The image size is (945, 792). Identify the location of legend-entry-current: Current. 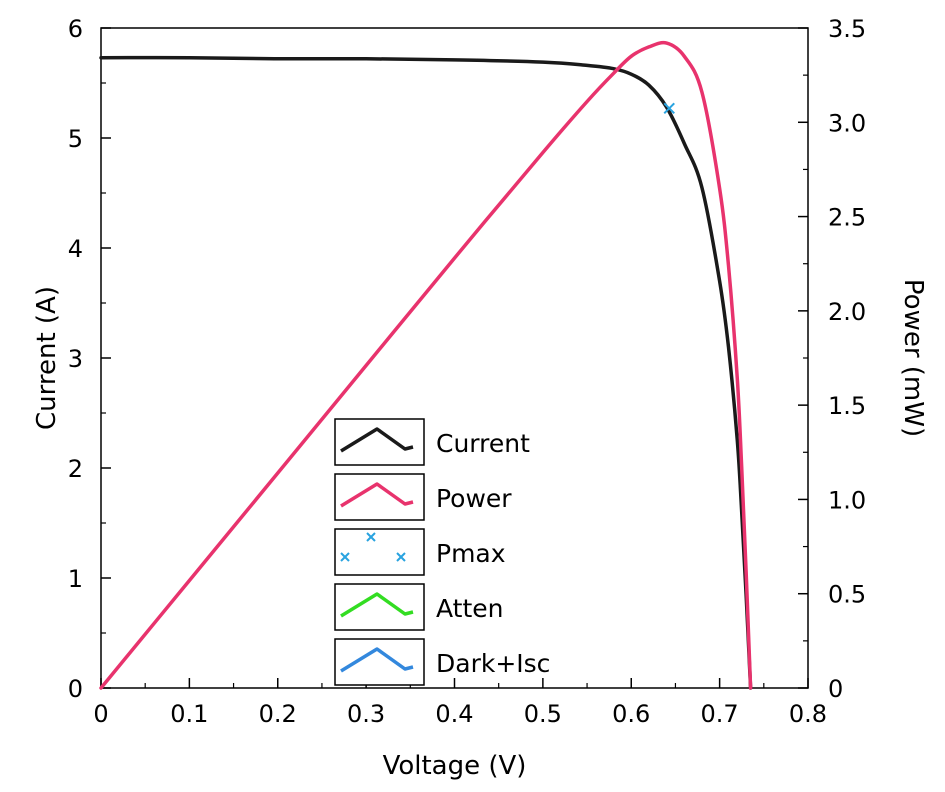
(432, 442).